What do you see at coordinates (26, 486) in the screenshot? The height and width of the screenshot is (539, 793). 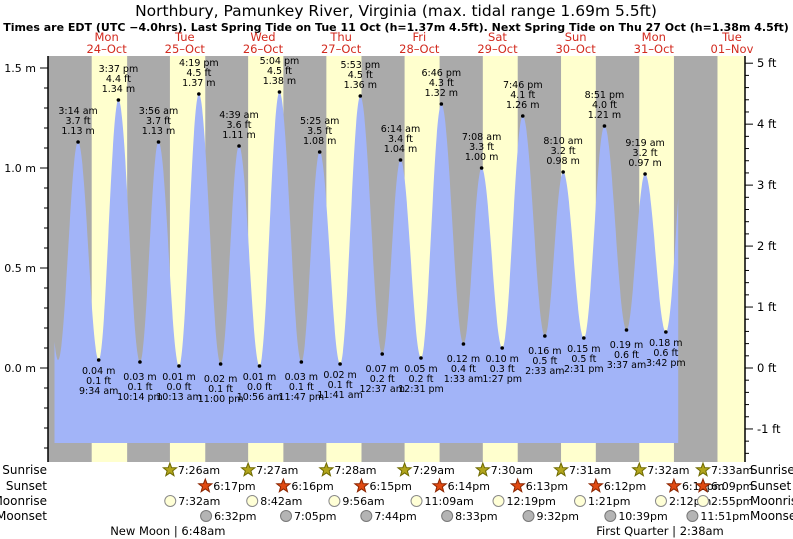 I see `astro-row-label-left: Sunset` at bounding box center [26, 486].